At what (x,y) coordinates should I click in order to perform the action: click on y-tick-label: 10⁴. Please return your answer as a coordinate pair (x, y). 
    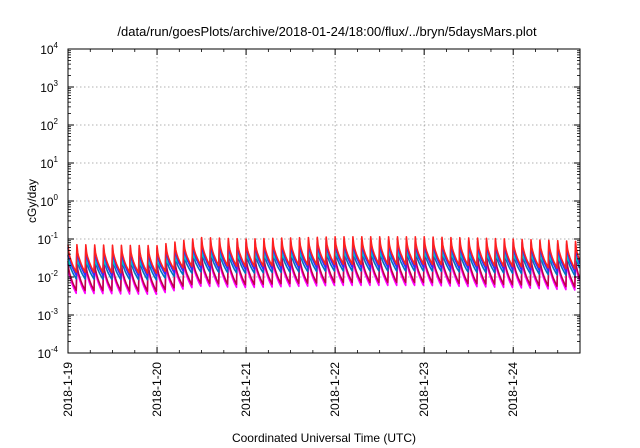
    Looking at the image, I should click on (49, 49).